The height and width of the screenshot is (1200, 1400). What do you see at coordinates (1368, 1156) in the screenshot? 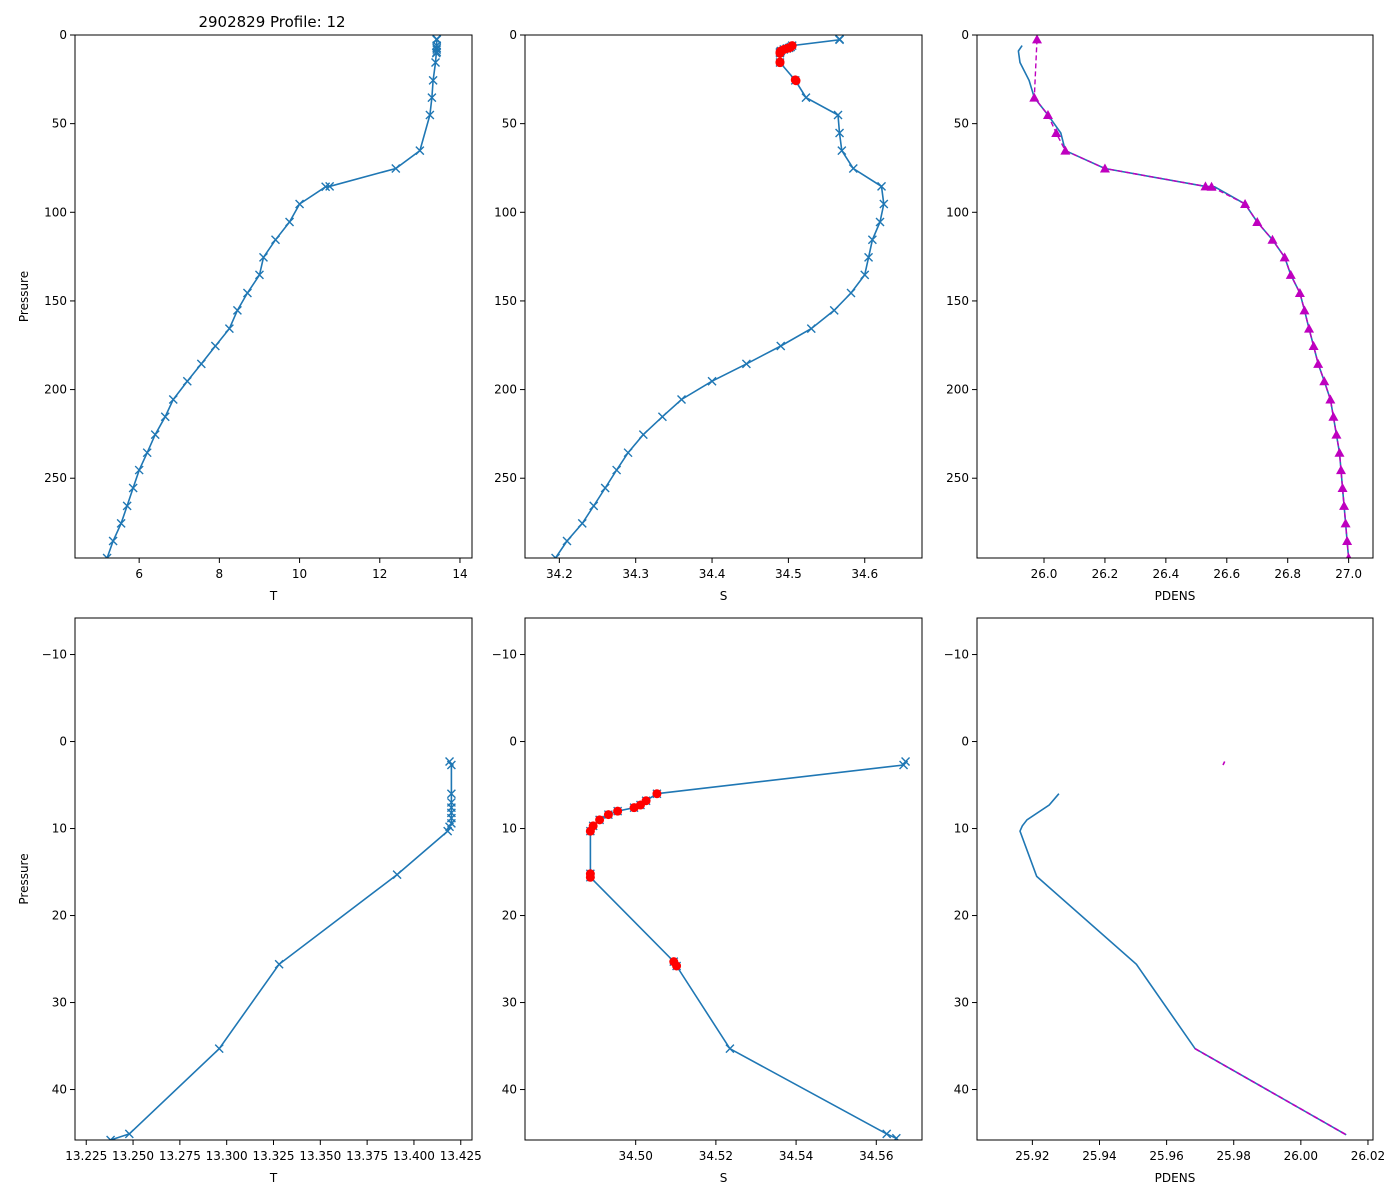
I see `x-tick-label: 26.02` at bounding box center [1368, 1156].